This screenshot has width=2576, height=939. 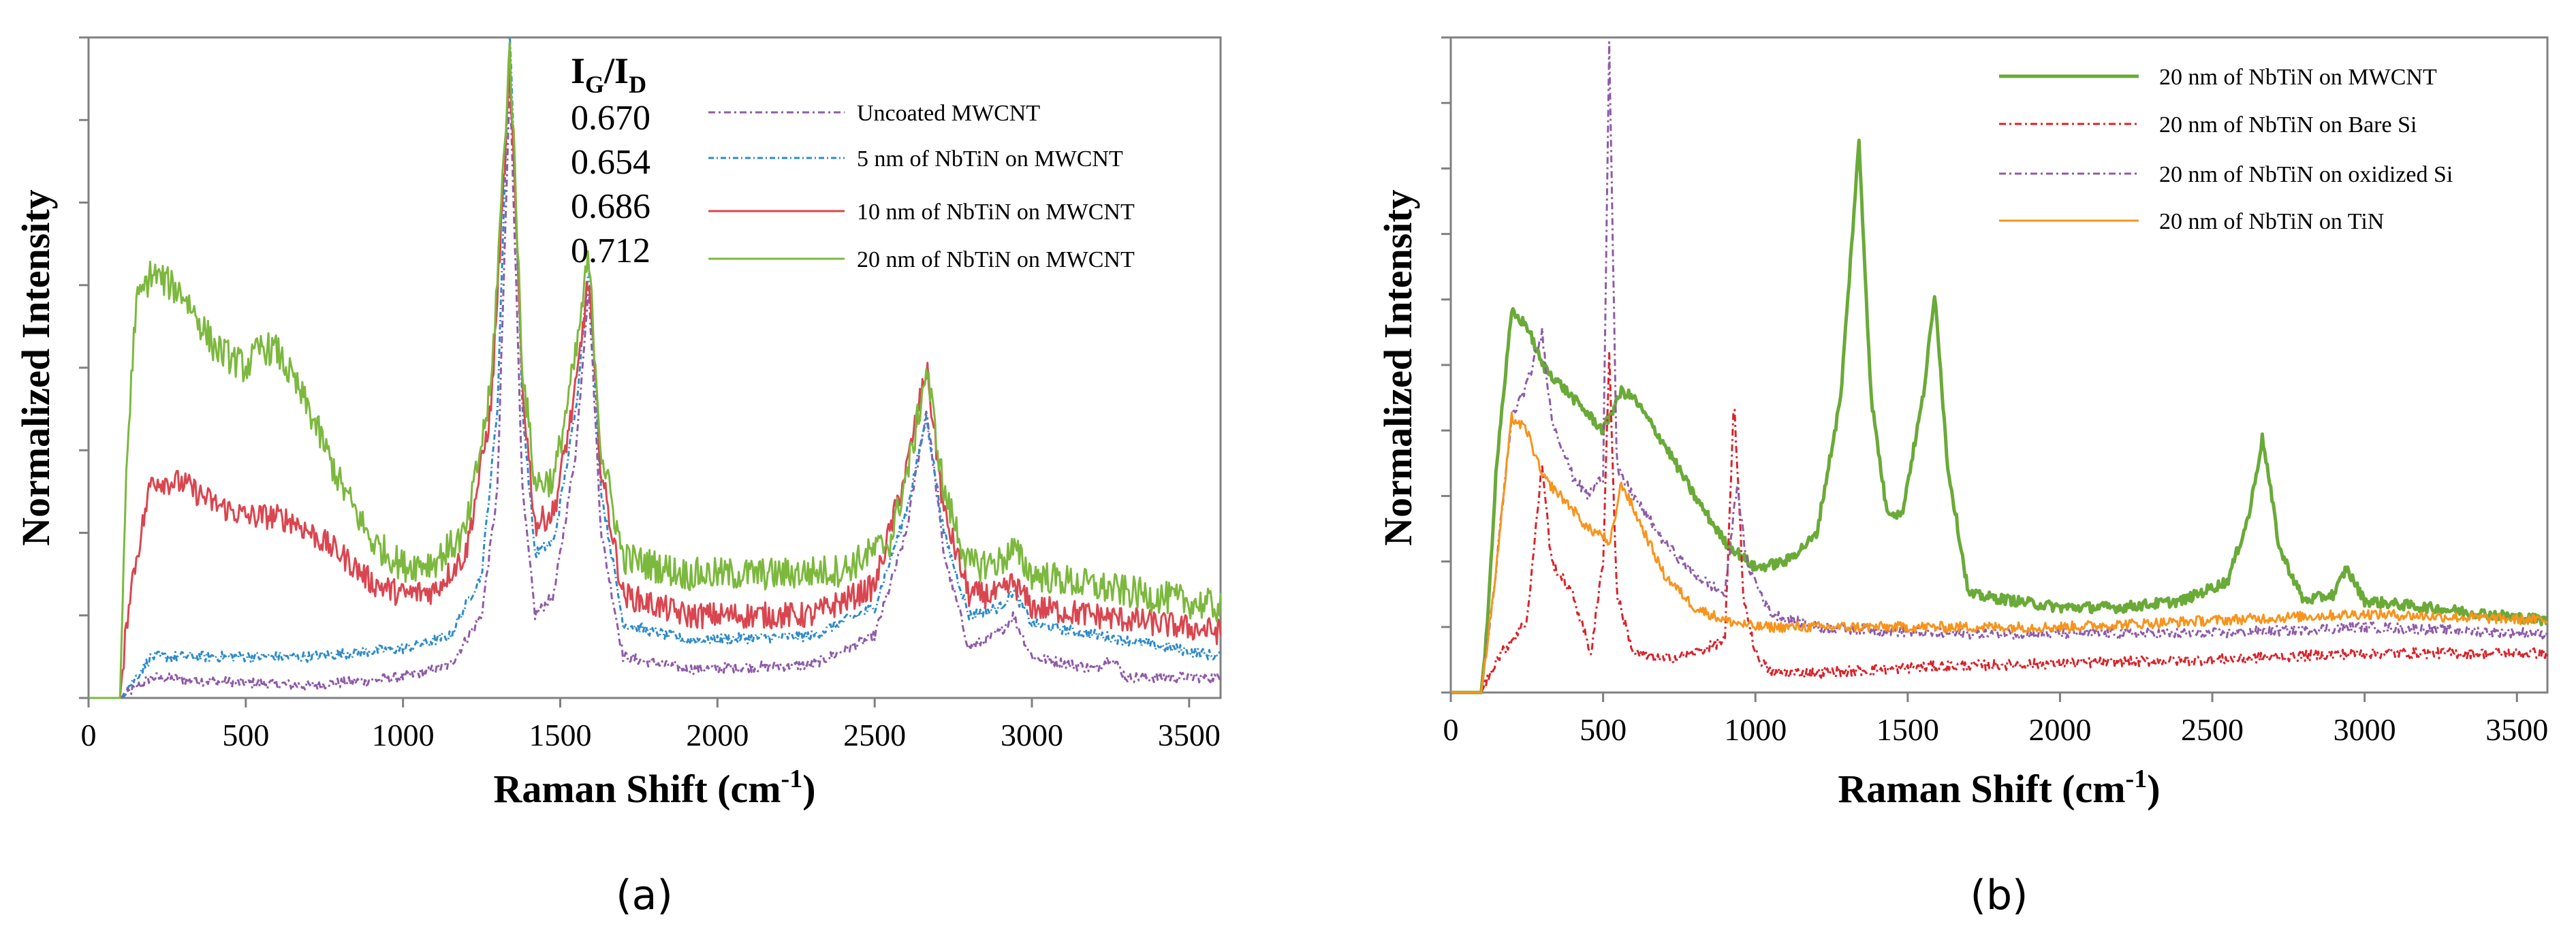 What do you see at coordinates (1451, 729) in the screenshot?
I see `x-tick-label-b-0: 0` at bounding box center [1451, 729].